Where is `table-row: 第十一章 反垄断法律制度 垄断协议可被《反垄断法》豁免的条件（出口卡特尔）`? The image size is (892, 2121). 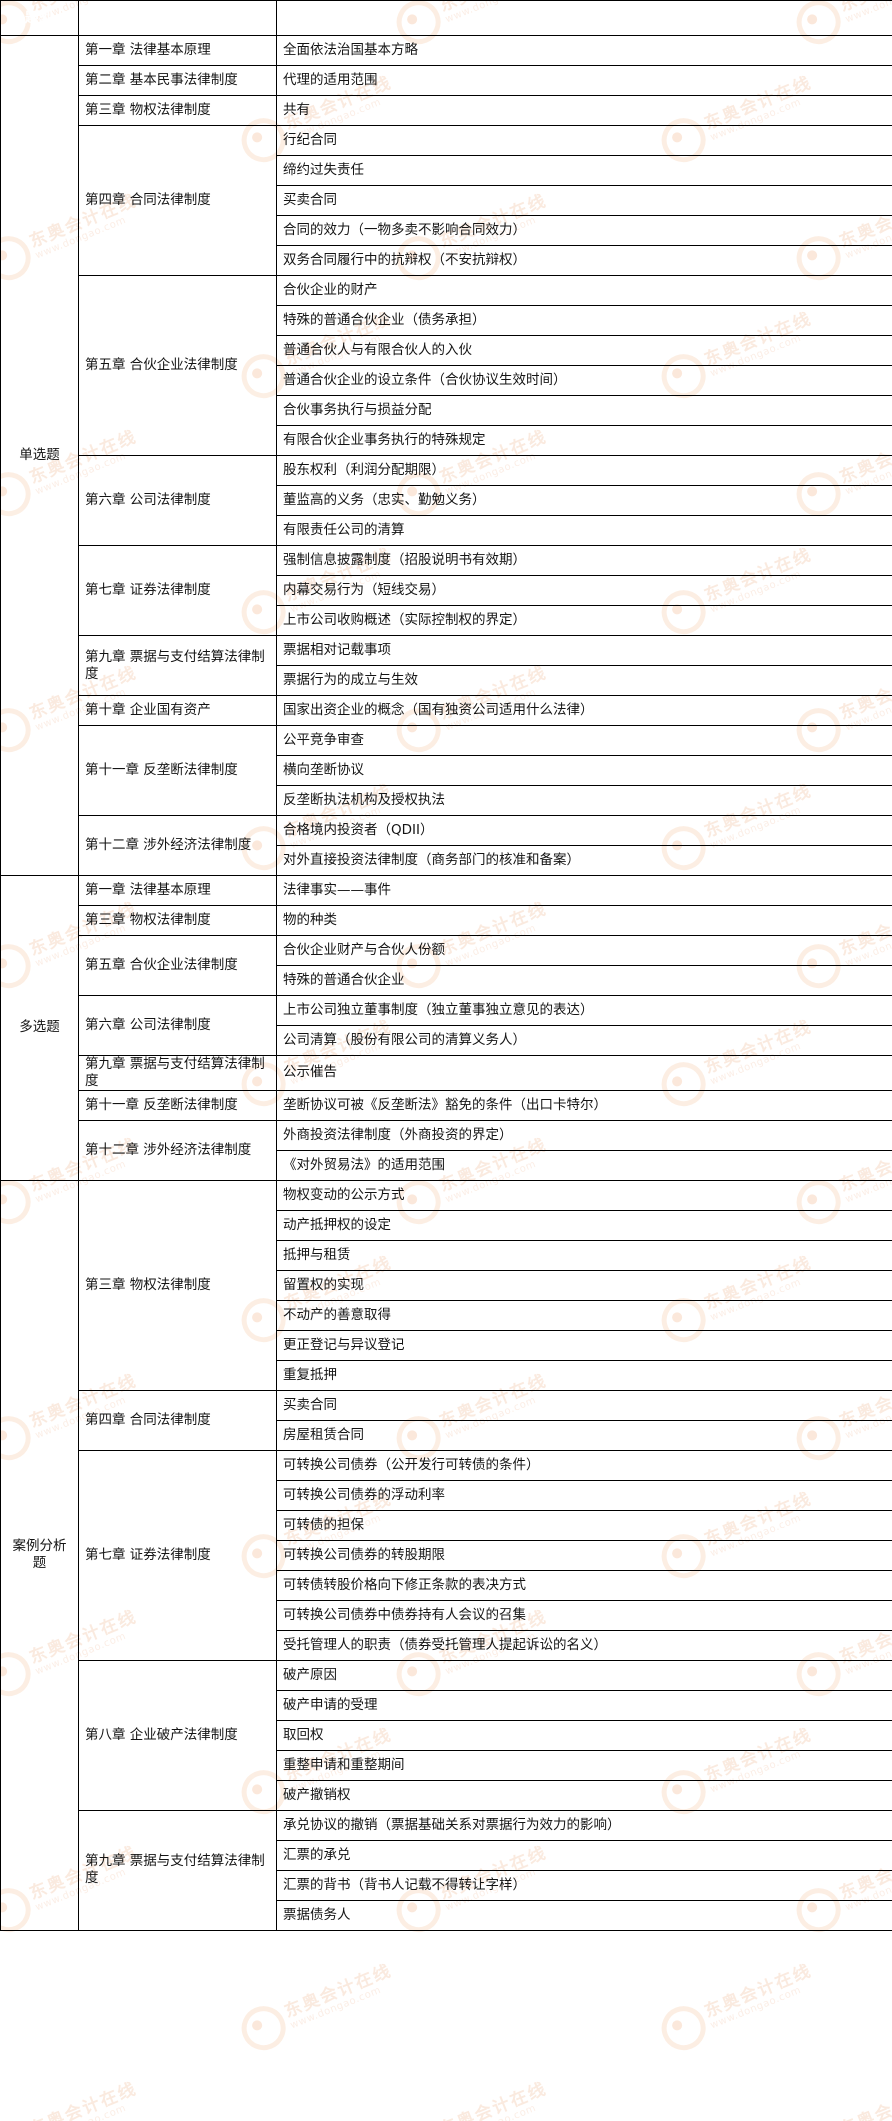 table-row: 第十一章 反垄断法律制度 垄断协议可被《反垄断法》豁免的条件（出口卡特尔） is located at coordinates (446, 1105).